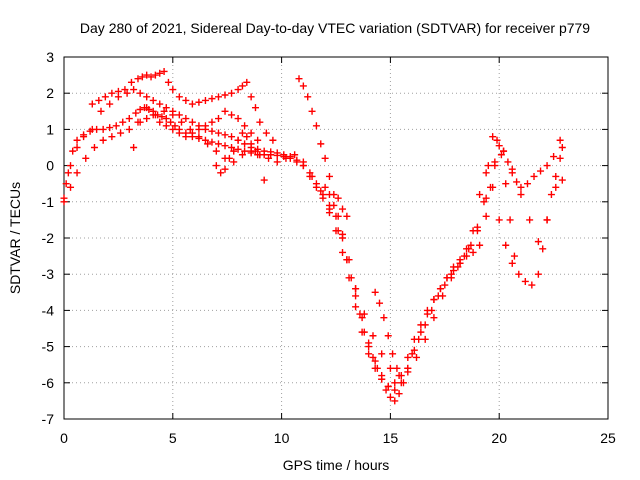  What do you see at coordinates (282, 438) in the screenshot?
I see `x-tick-label: 10` at bounding box center [282, 438].